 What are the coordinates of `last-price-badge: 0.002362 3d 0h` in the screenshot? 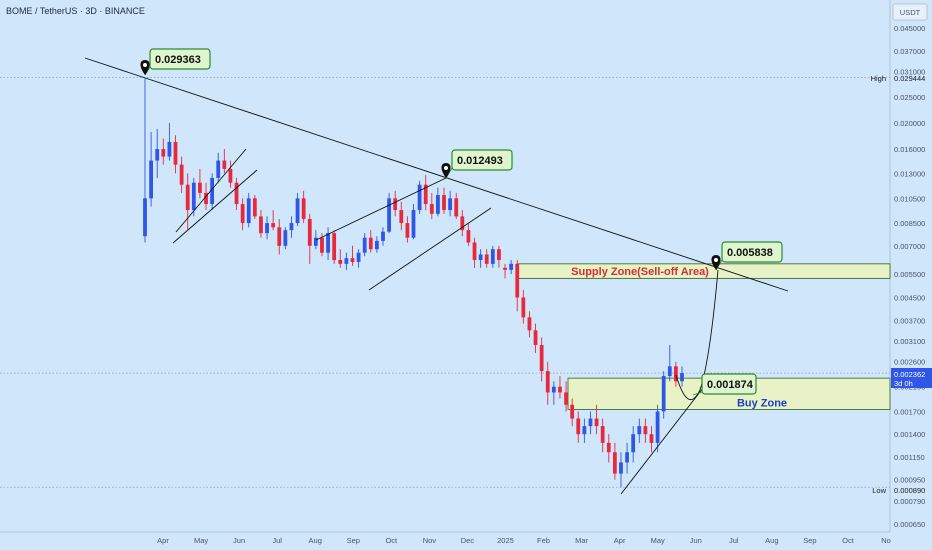 It's located at (911, 378).